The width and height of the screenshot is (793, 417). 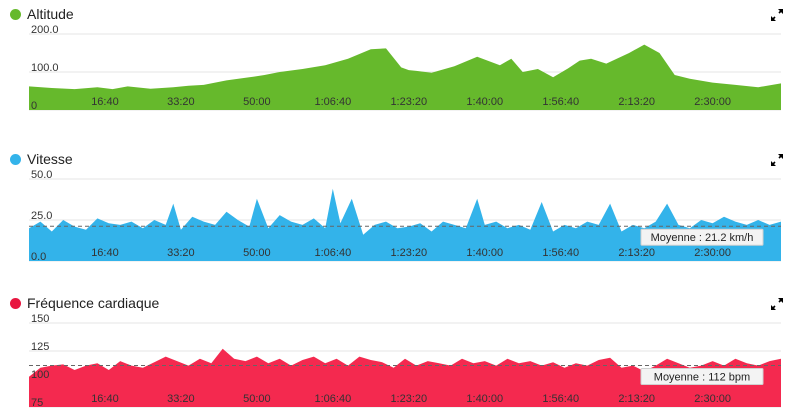 I want to click on vitesse-dot-icon, so click(x=15, y=159).